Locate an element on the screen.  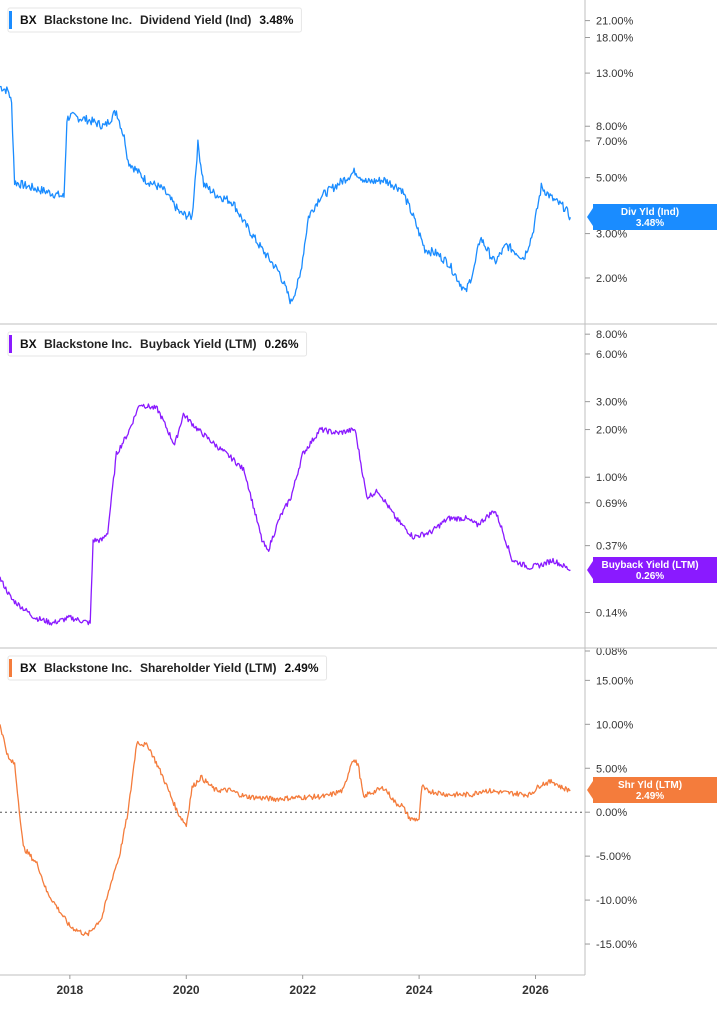
y-tick-label: 18.00% is located at coordinates (615, 38).